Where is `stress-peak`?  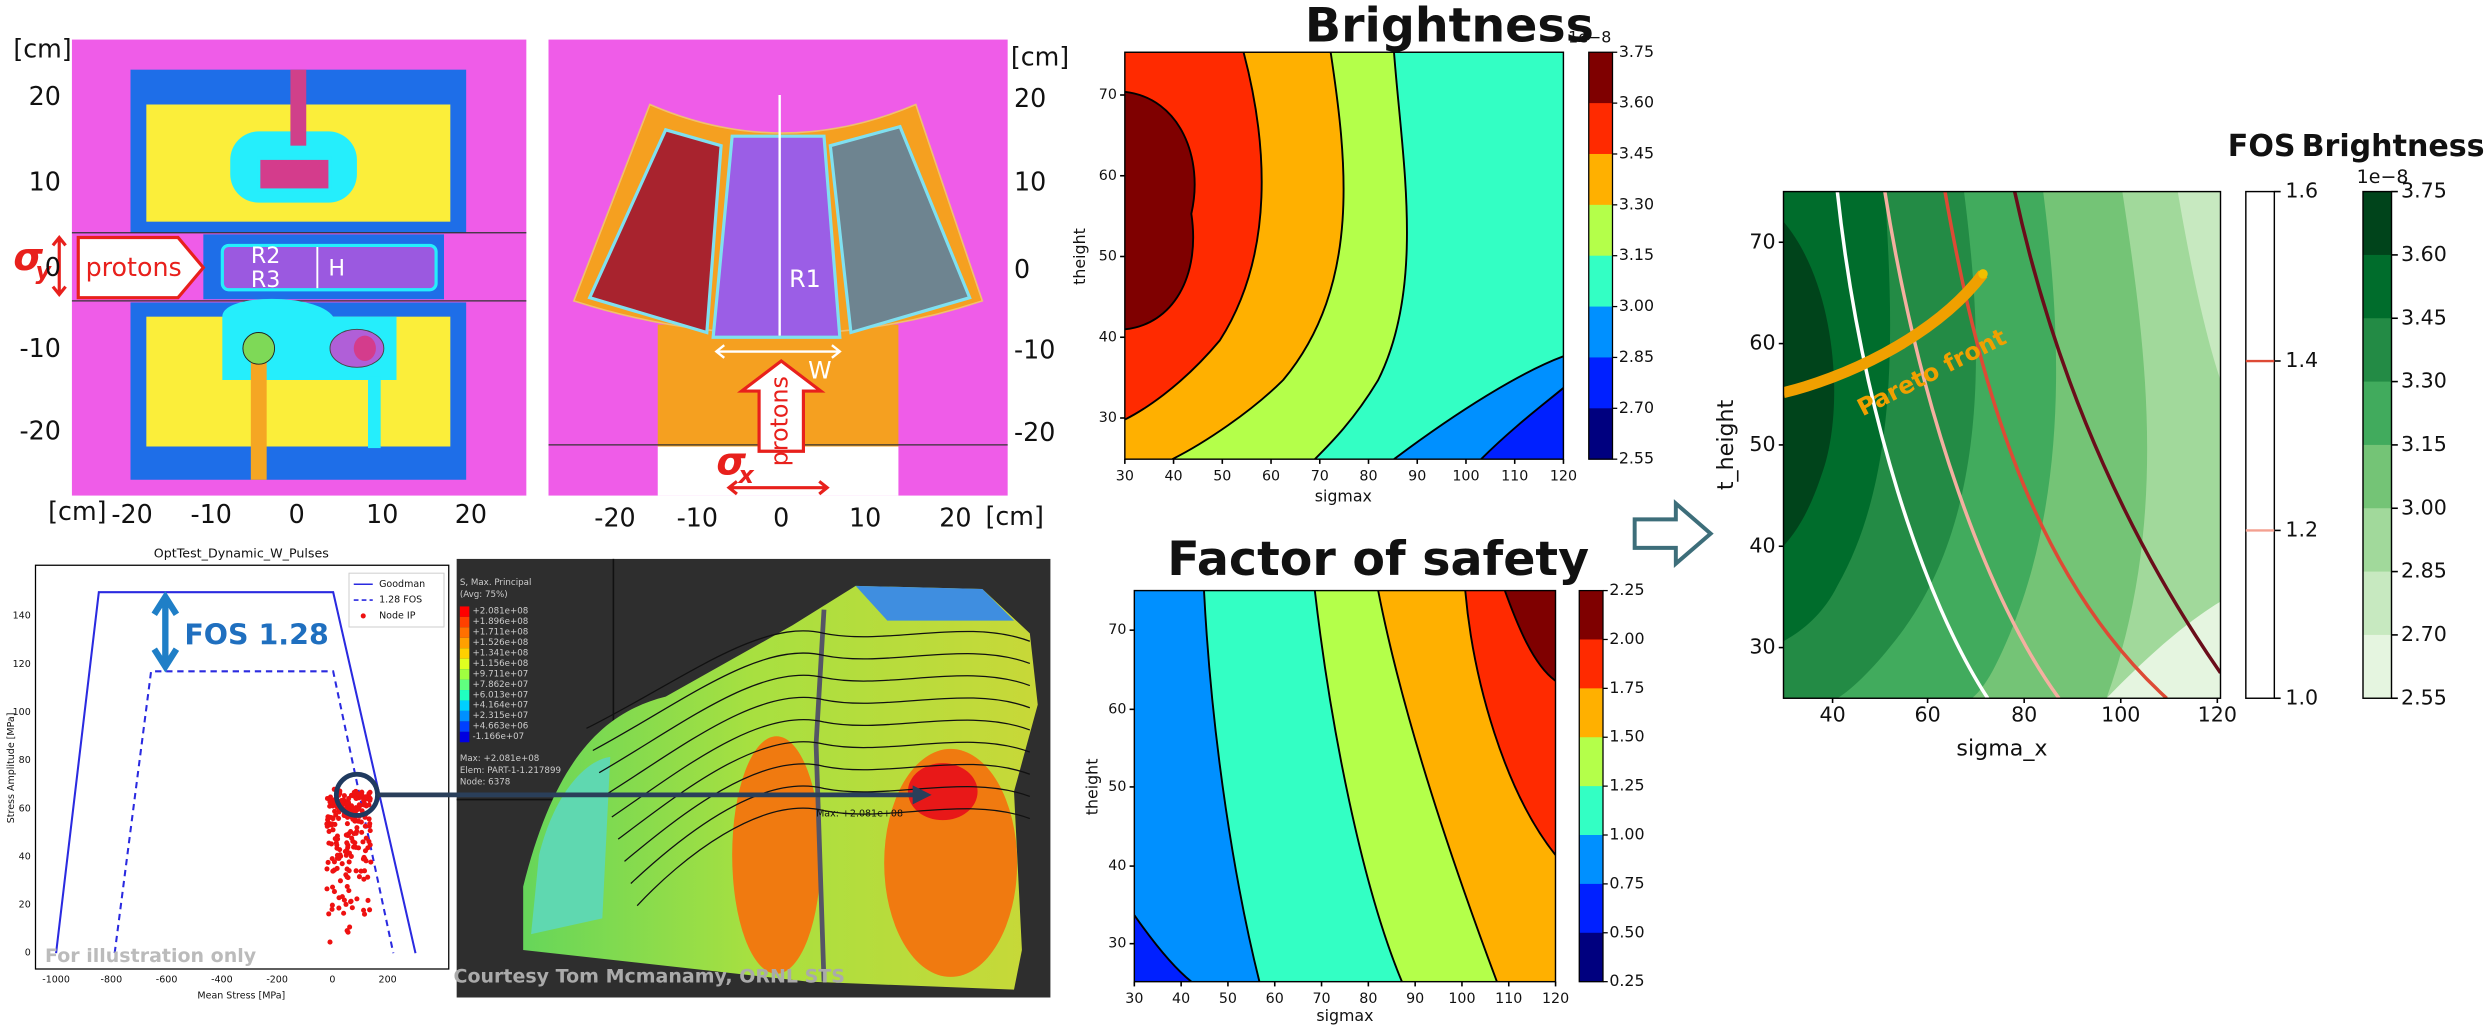 stress-peak is located at coordinates (942, 792).